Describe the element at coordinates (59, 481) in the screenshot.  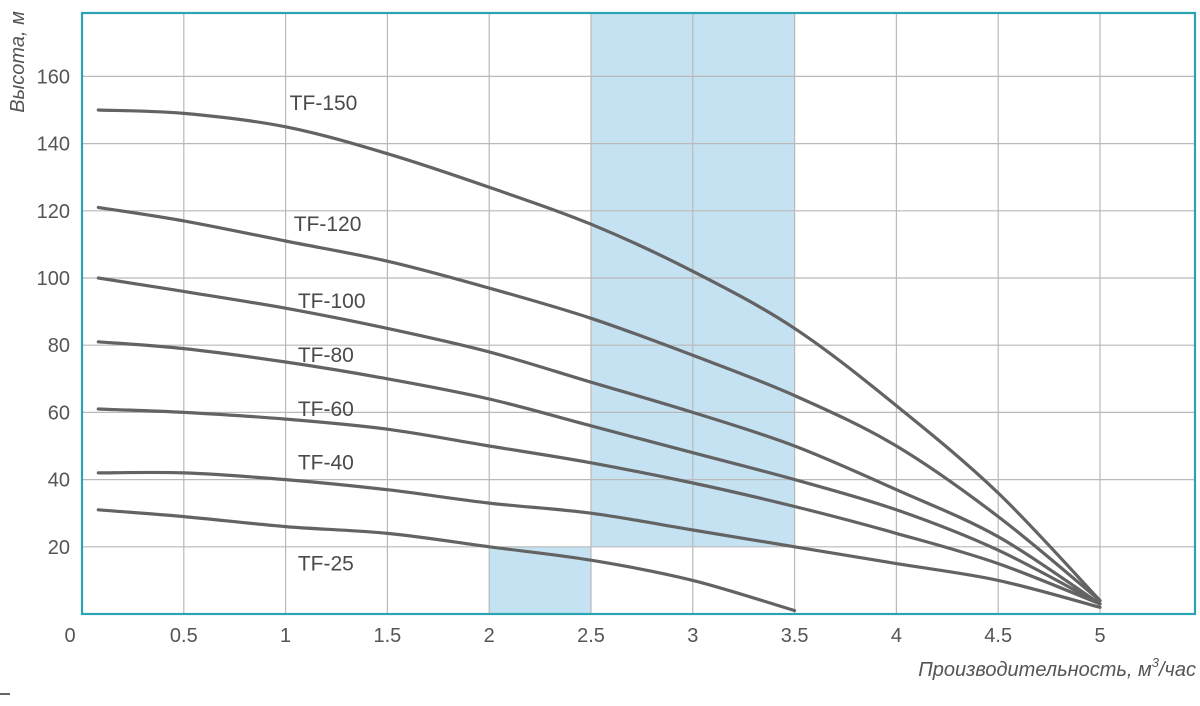
I see `y-tick-label: 40` at that location.